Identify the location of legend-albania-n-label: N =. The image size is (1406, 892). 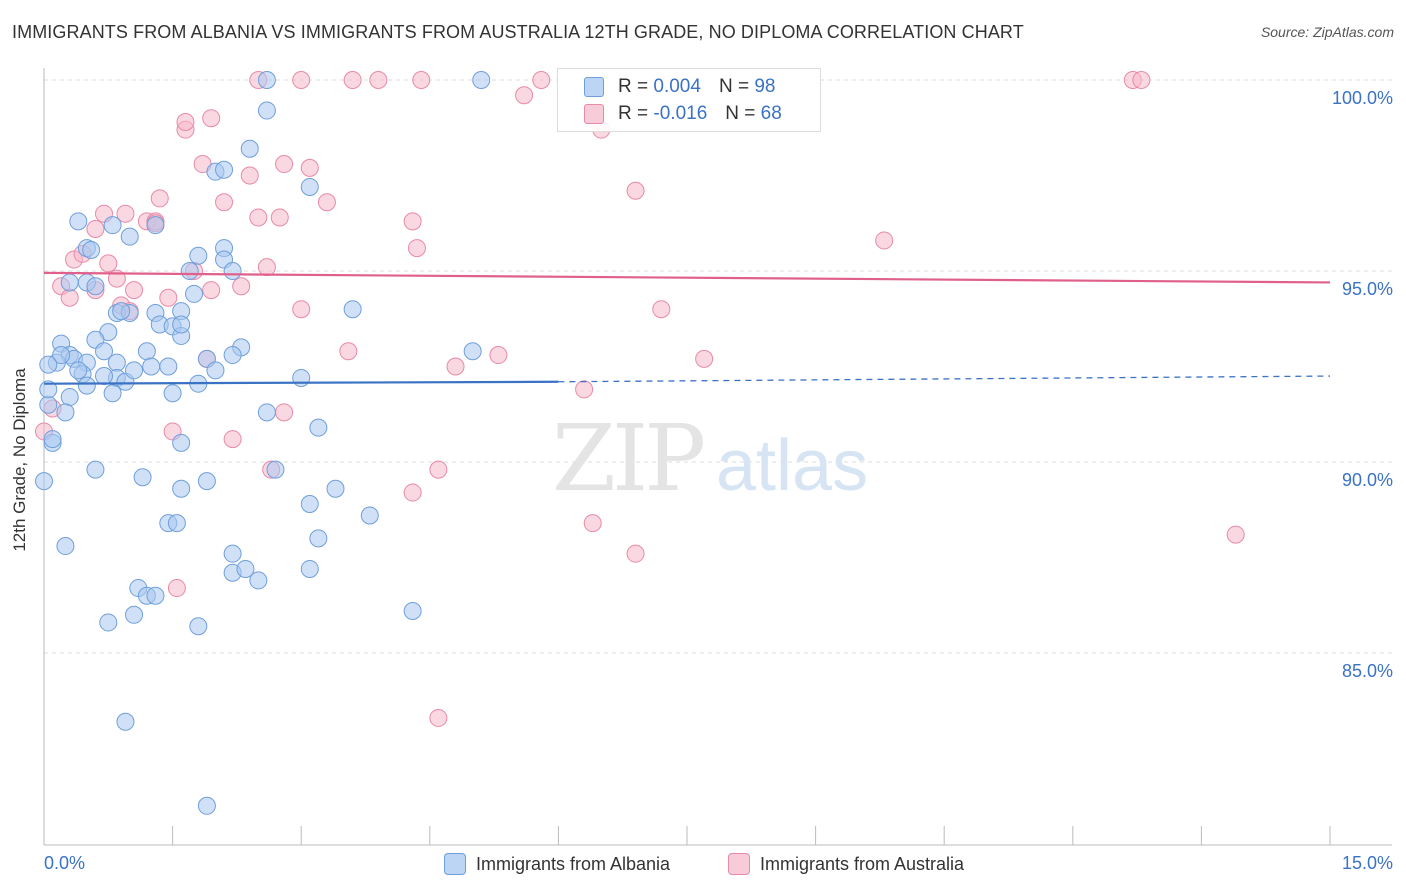
(734, 86).